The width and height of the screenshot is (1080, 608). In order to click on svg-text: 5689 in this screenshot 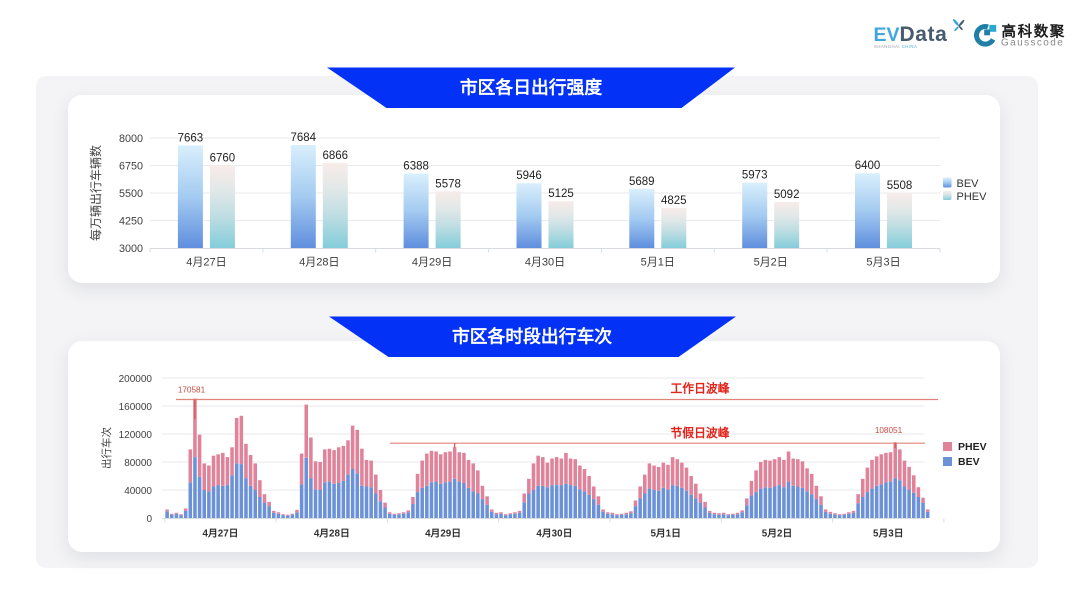, I will do `click(642, 182)`.